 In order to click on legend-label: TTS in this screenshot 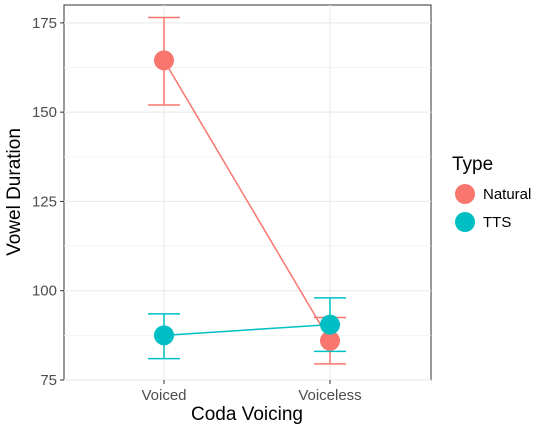, I will do `click(497, 222)`.